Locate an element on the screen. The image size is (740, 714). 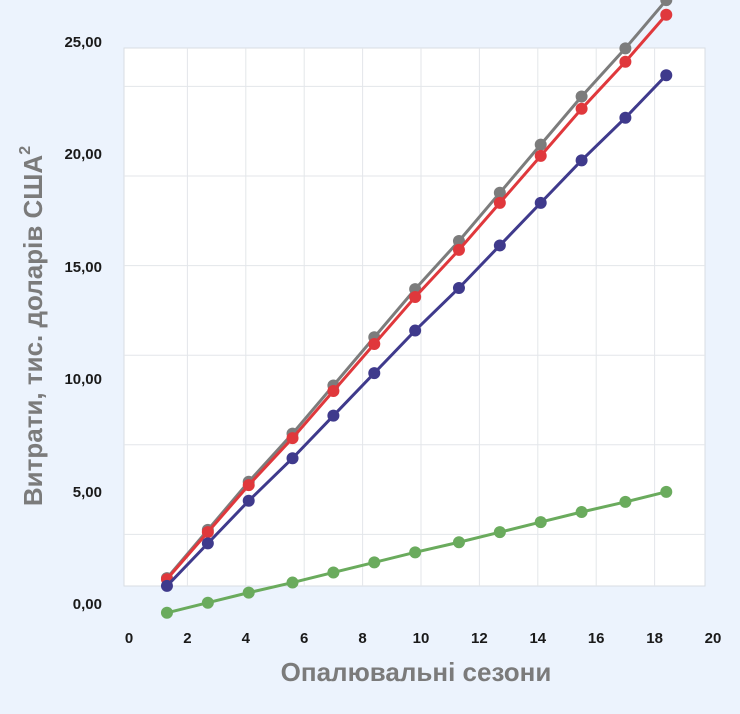
x-tick-label: 20 is located at coordinates (713, 638).